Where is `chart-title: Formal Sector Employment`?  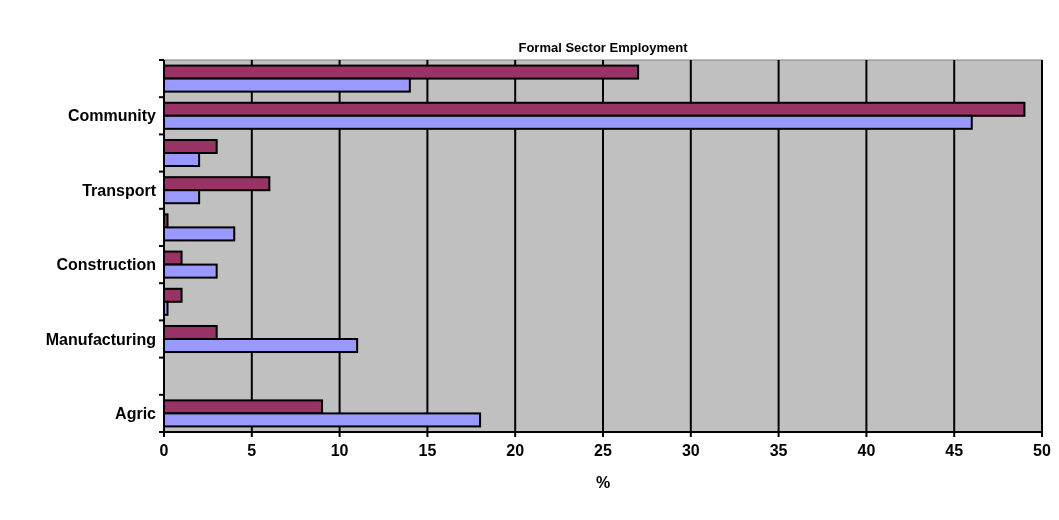 chart-title: Formal Sector Employment is located at coordinates (603, 47).